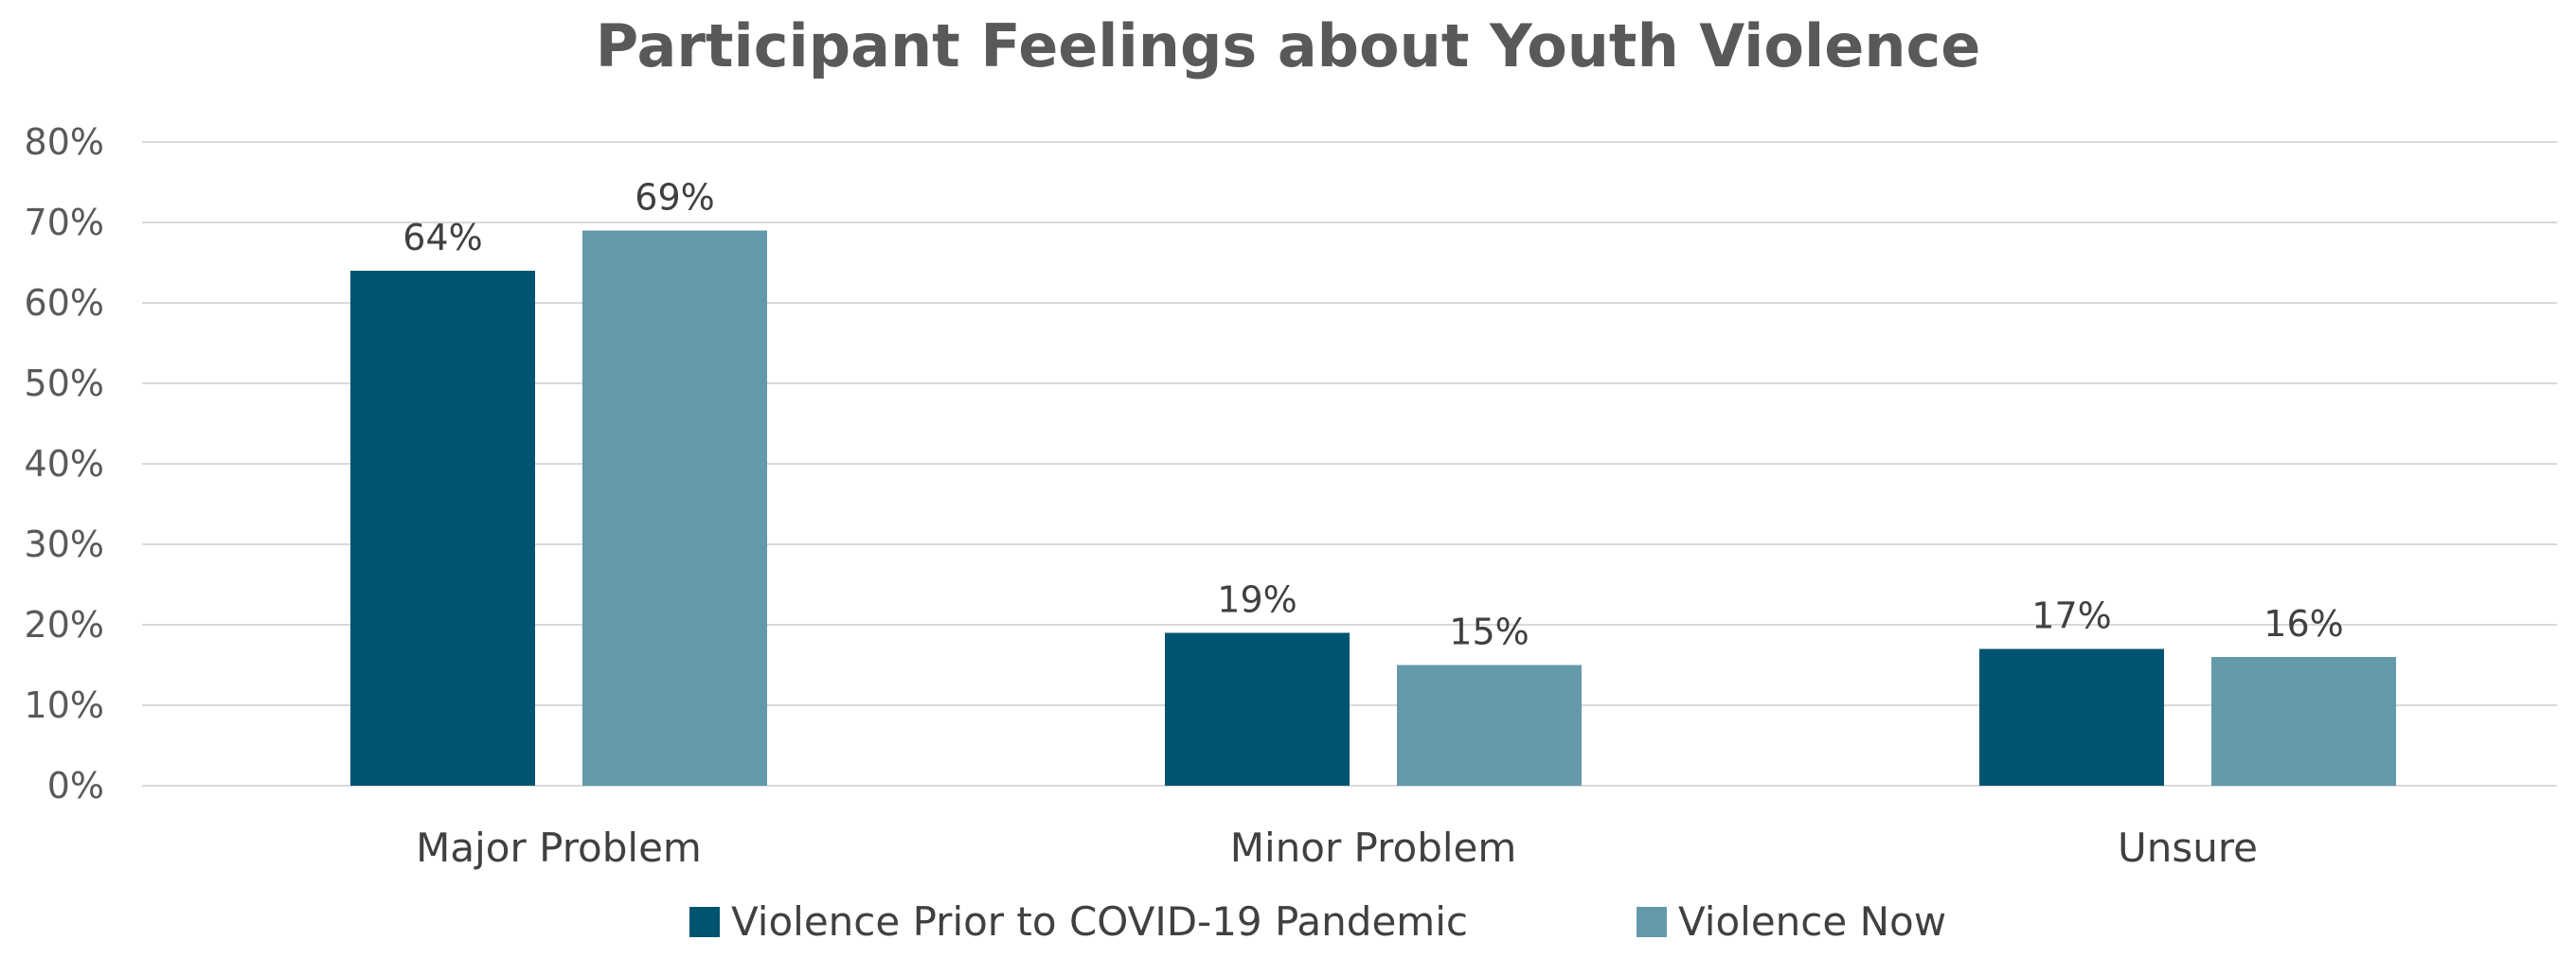 Image resolution: width=2576 pixels, height=958 pixels. I want to click on y-axis-tick-labels: 0% 10% 20% 30% 40% 50% 60% 70% 80%, so click(64, 464).